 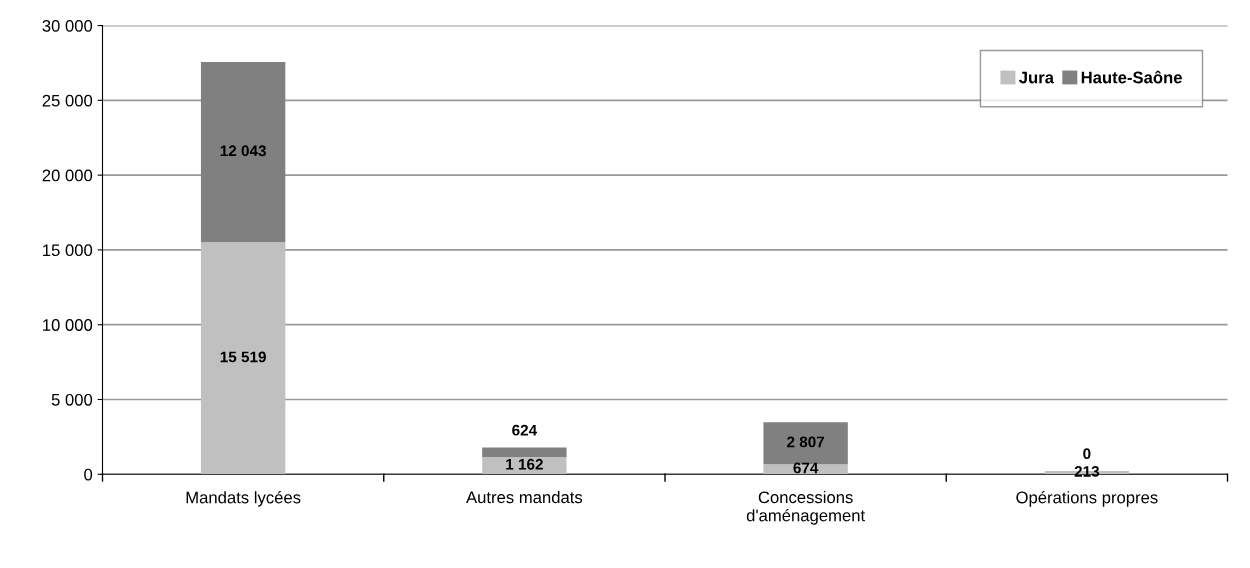 I want to click on data-label: 2 807, so click(x=806, y=442).